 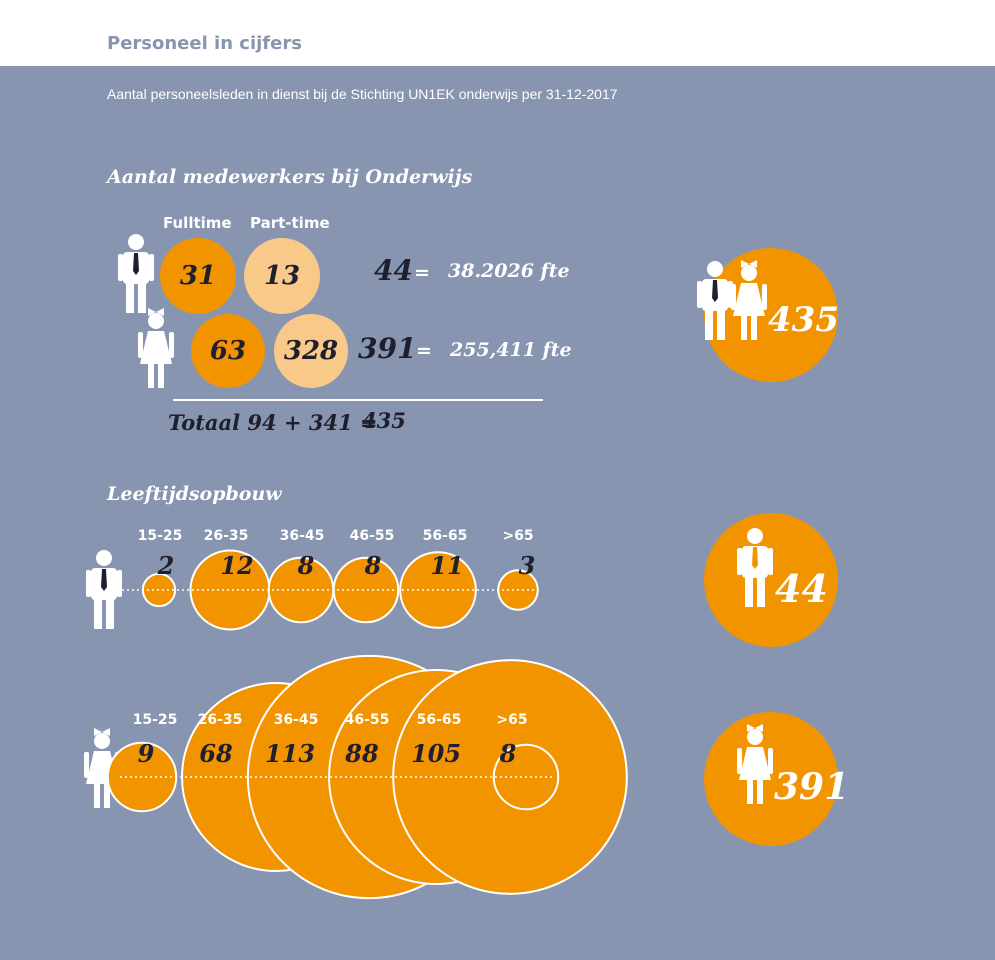 What do you see at coordinates (273, 422) in the screenshot?
I see `total-label: Totaal 94 + 341 =` at bounding box center [273, 422].